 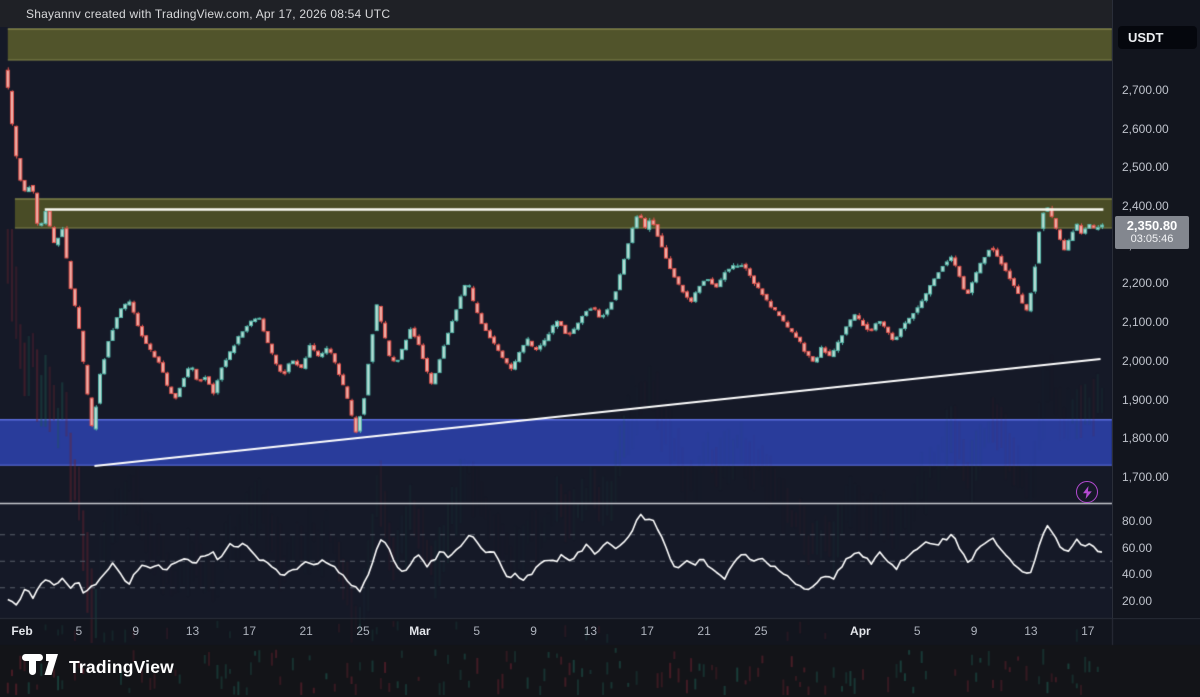 I want to click on time-tick-month-label: Feb, so click(x=22, y=631).